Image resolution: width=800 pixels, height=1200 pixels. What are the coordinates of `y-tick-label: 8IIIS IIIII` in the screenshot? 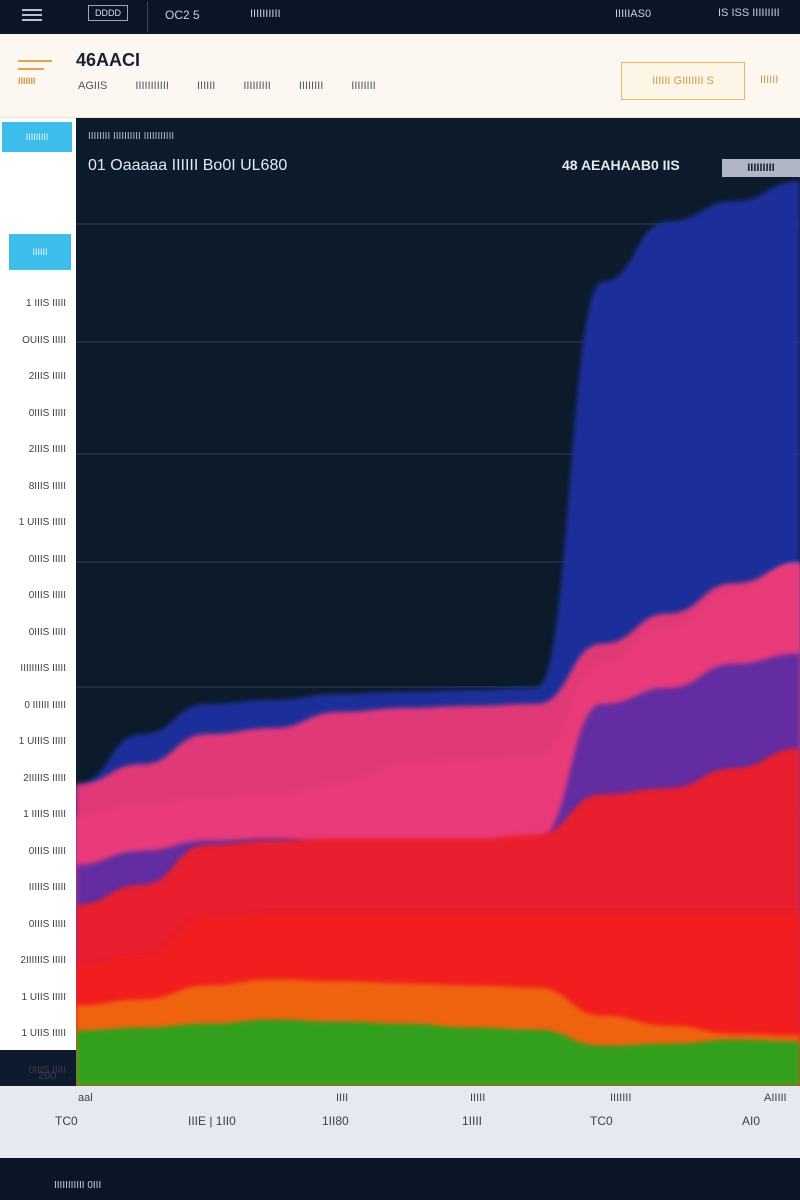 It's located at (47, 486).